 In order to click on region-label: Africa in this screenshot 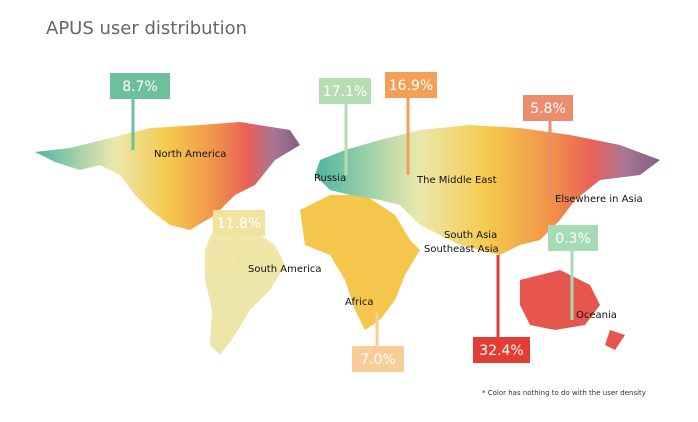, I will do `click(359, 302)`.